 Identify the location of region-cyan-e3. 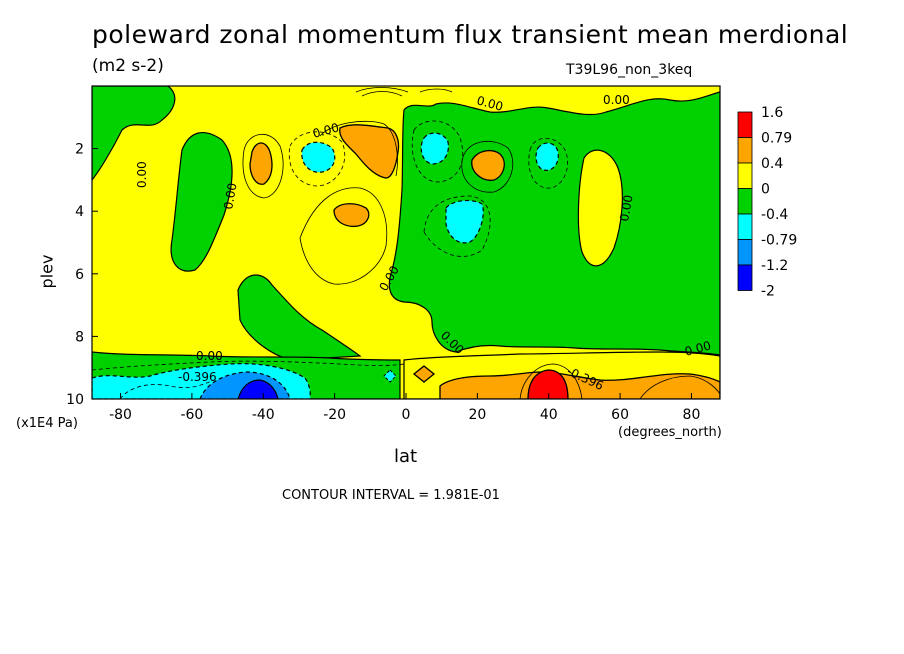
(547, 156).